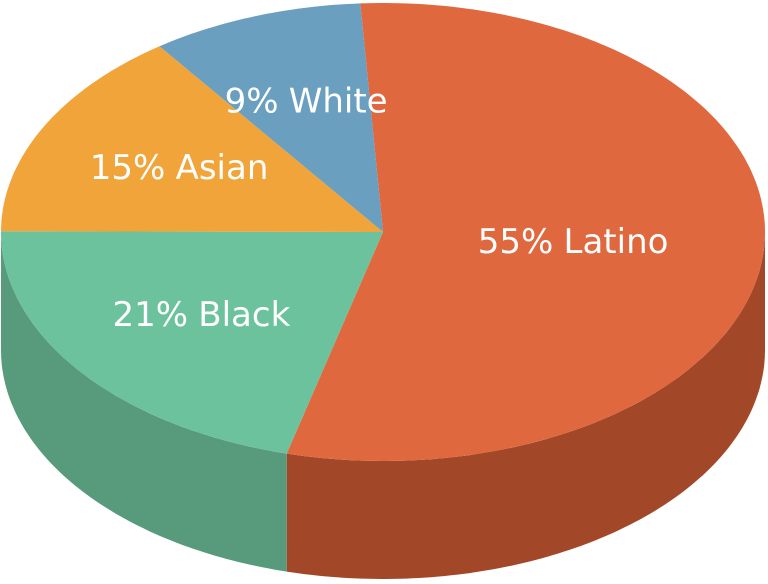  Describe the element at coordinates (338, 101) in the screenshot. I see `category-label: White` at that location.